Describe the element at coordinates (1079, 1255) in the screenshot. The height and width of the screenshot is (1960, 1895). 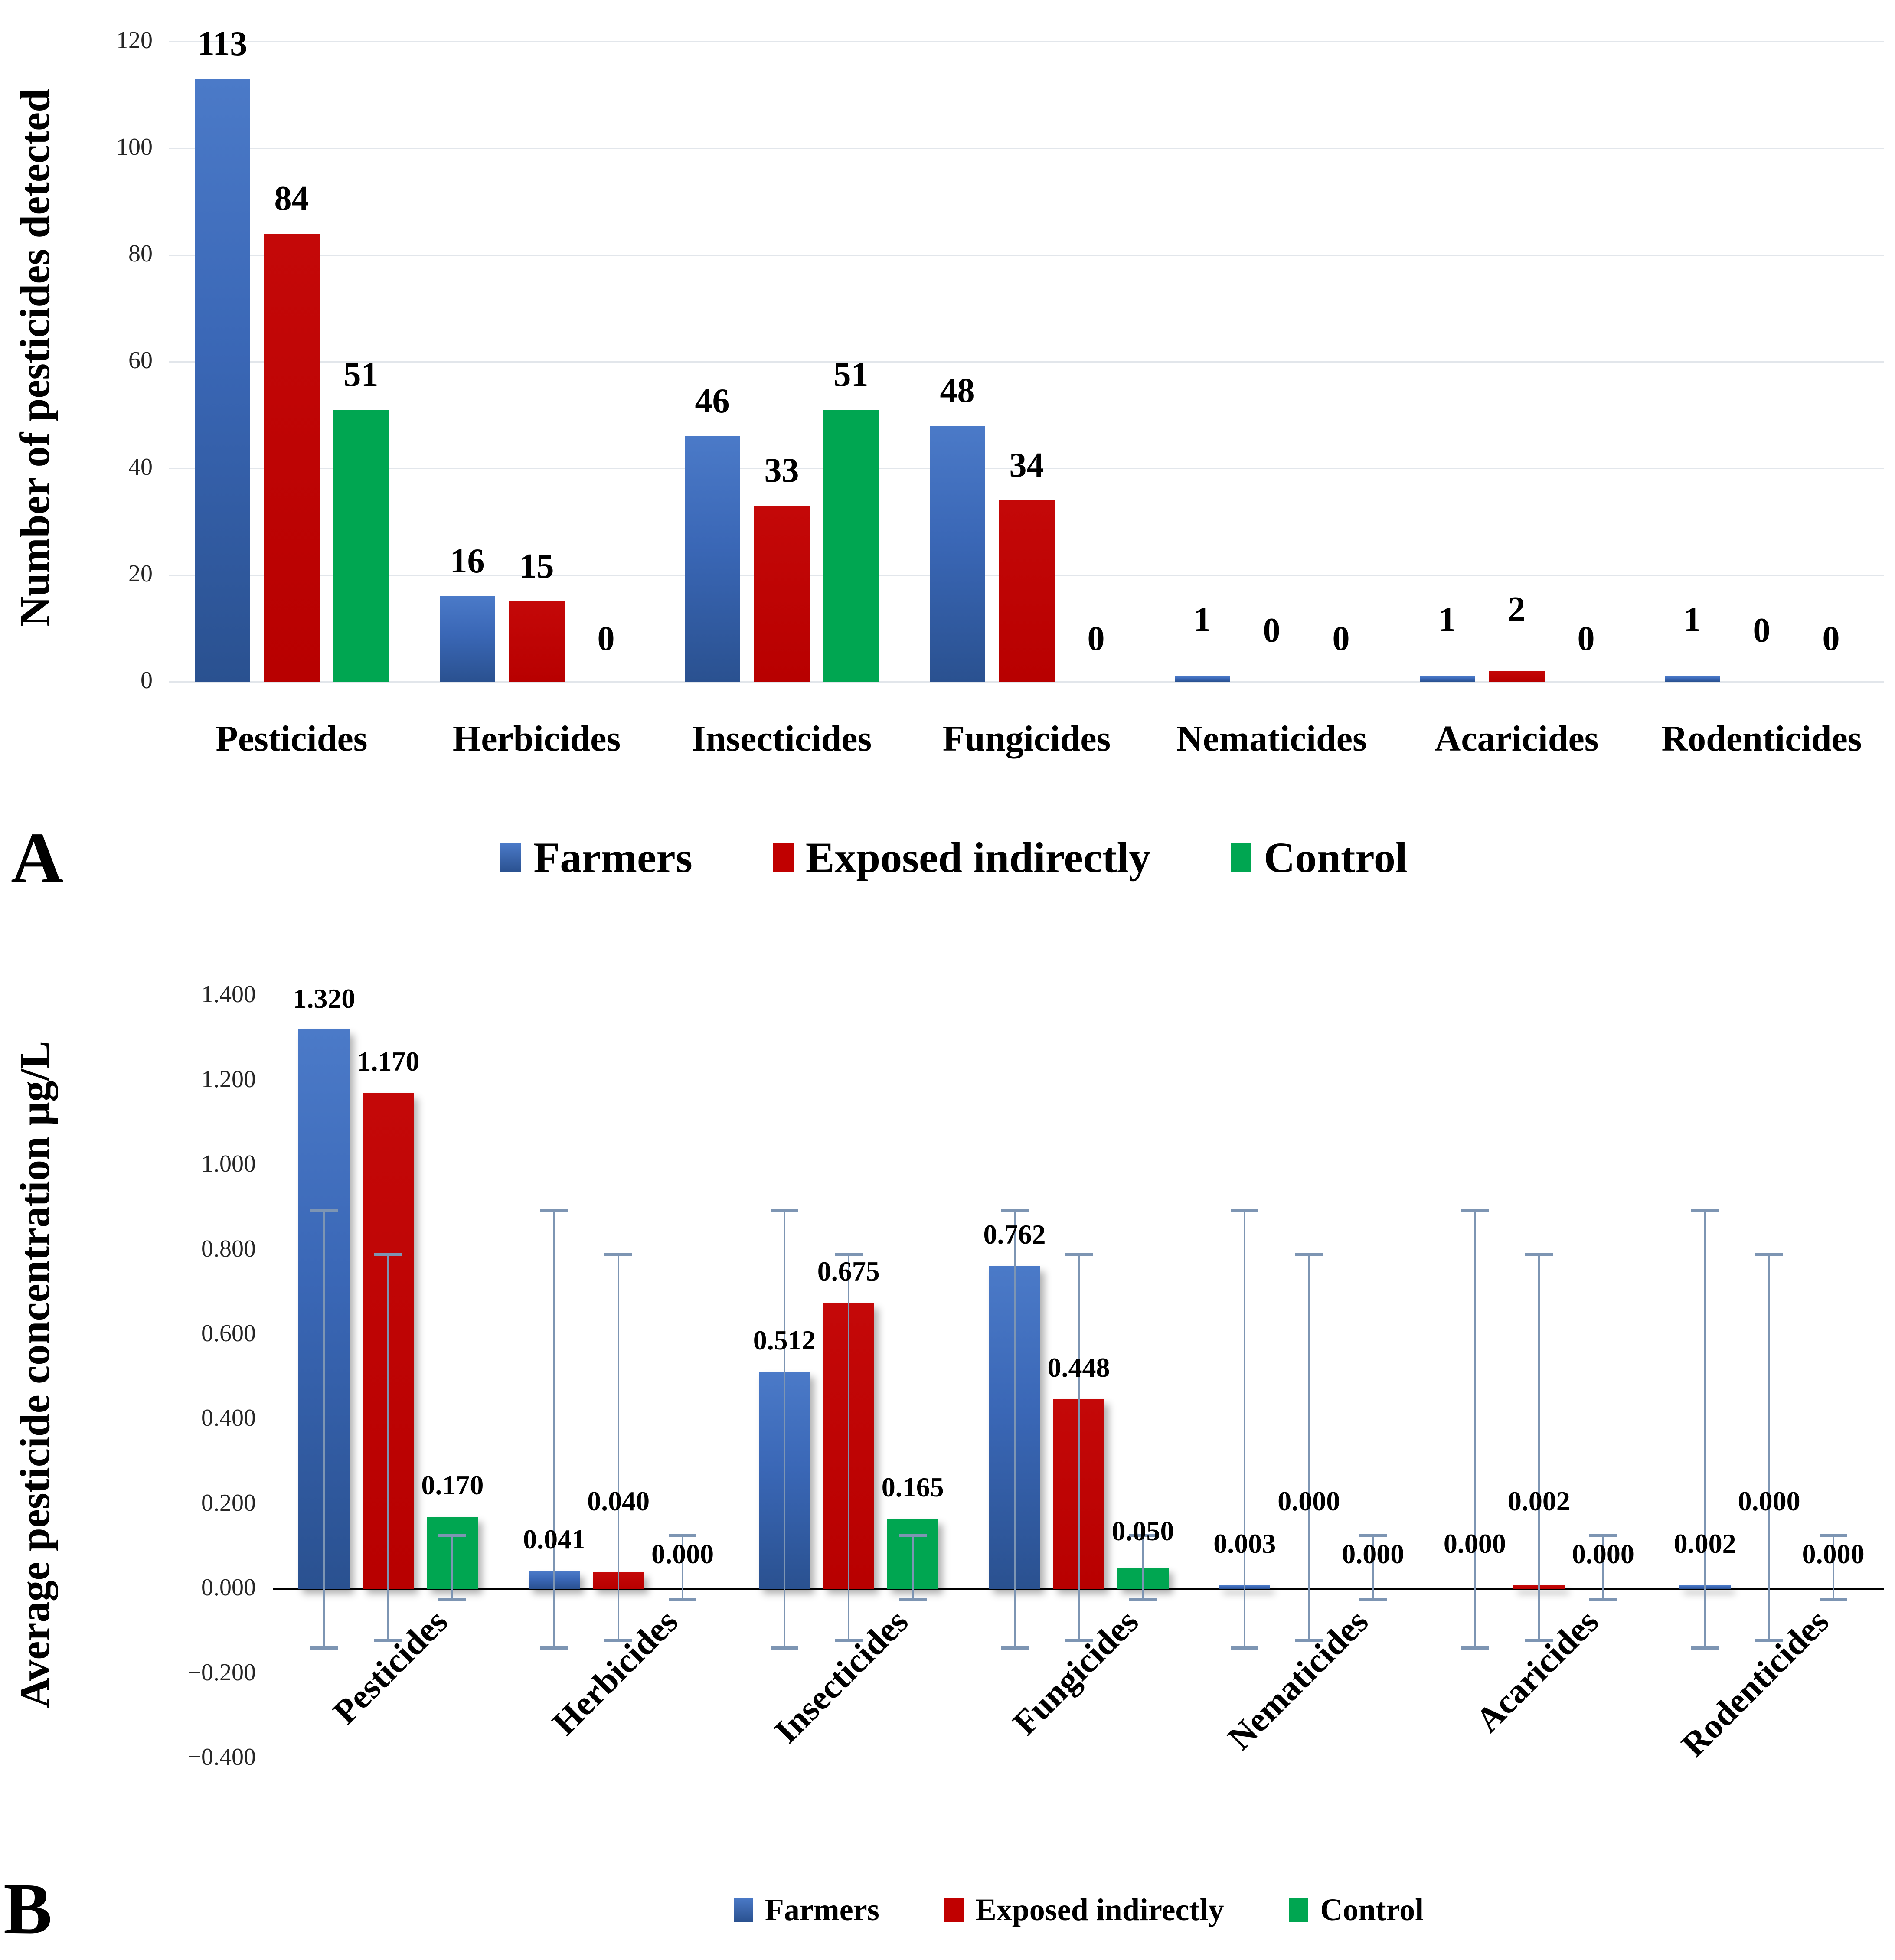
I see `error-bar-cap-top-exposed-indirectly-fungicides` at that location.